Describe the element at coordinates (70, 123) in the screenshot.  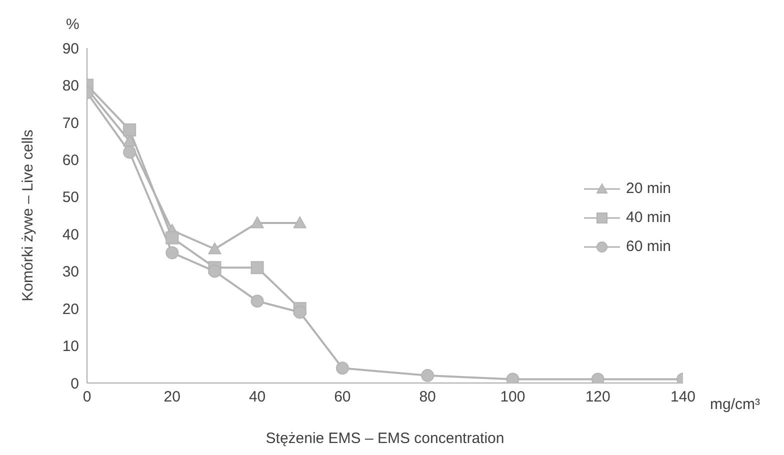
I see `y-tick-label: 70` at that location.